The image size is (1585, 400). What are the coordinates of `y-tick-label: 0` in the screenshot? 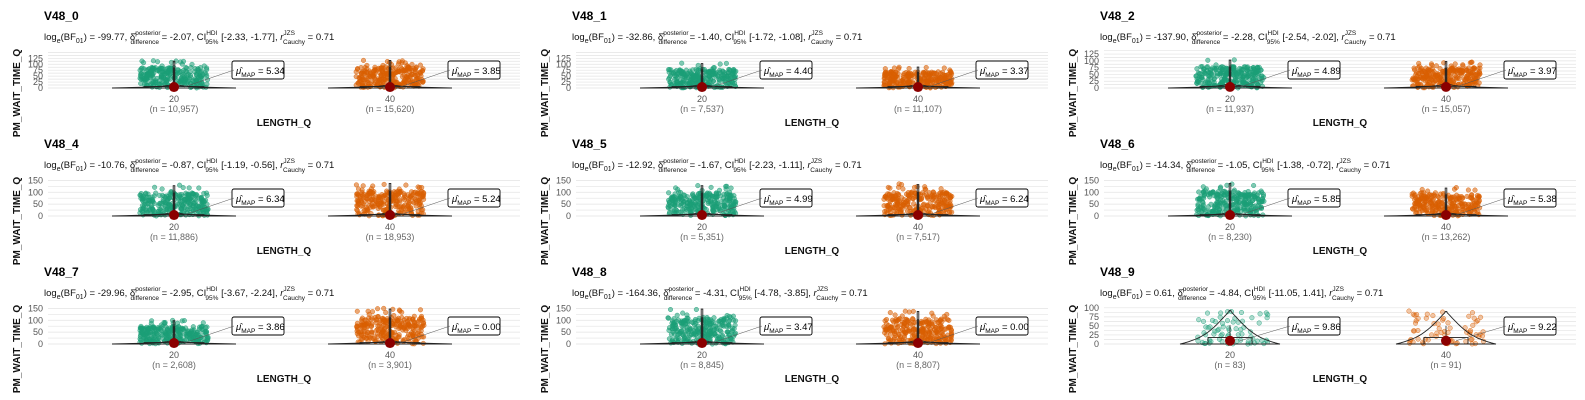 It's located at (40, 88).